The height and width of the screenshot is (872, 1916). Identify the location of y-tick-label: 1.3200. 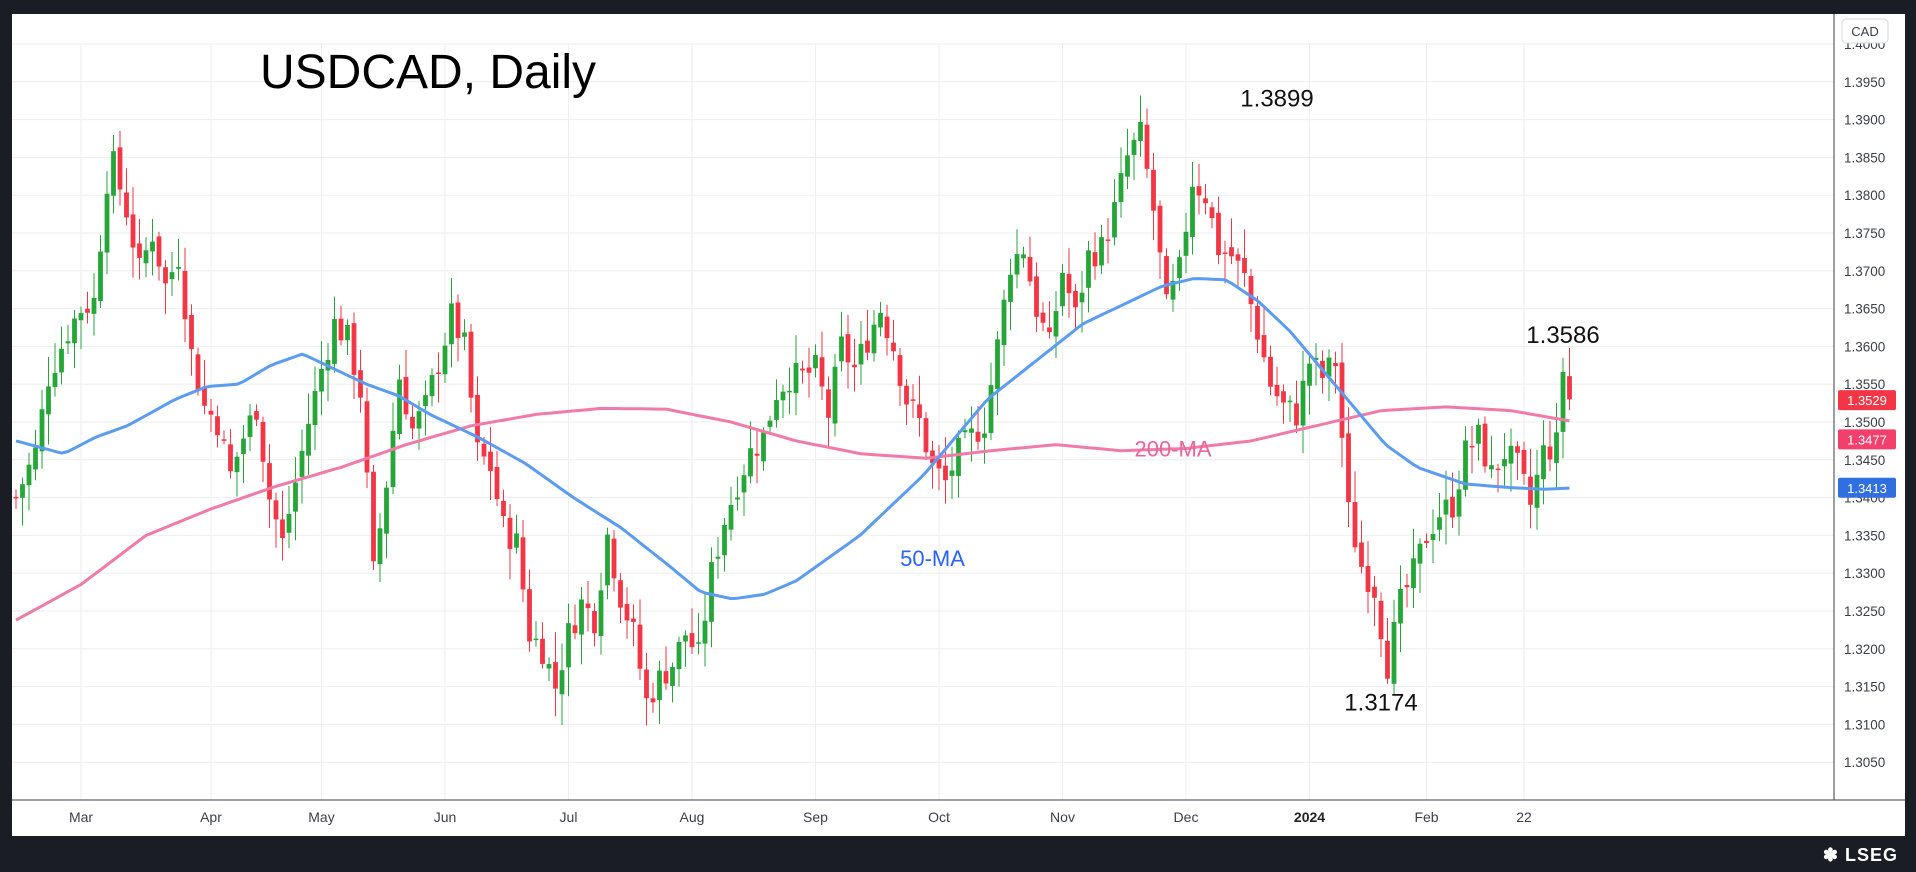
(1864, 649).